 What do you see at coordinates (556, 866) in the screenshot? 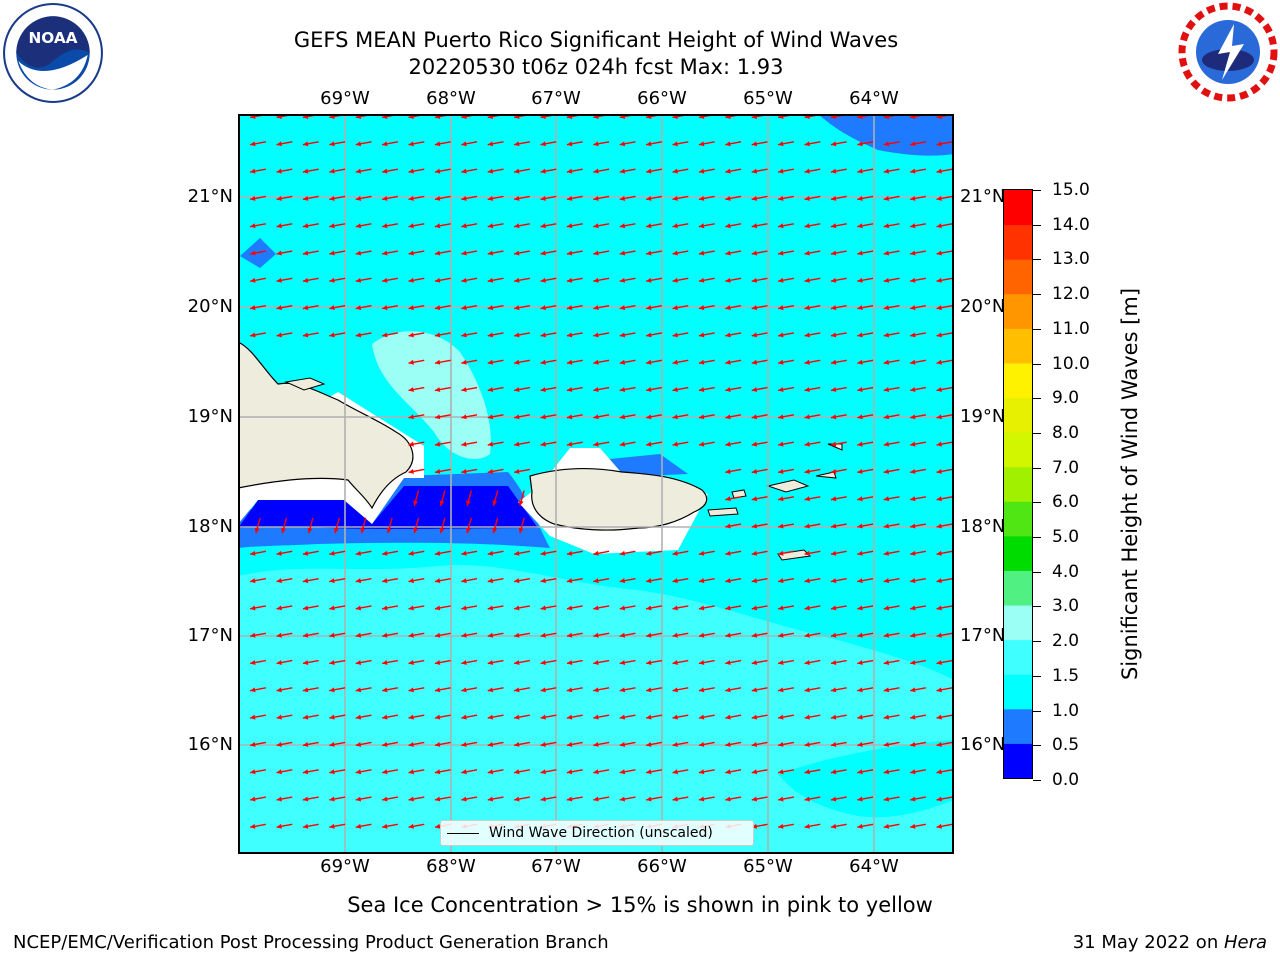
I see `lon-label-bottom: 67°W` at bounding box center [556, 866].